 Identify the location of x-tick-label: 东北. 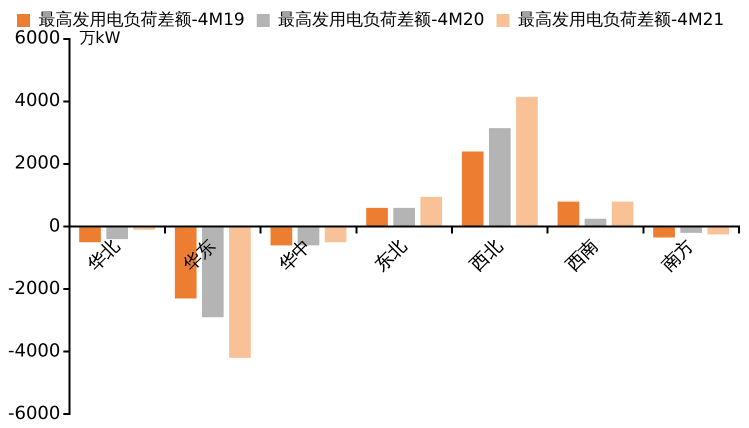
(390, 255).